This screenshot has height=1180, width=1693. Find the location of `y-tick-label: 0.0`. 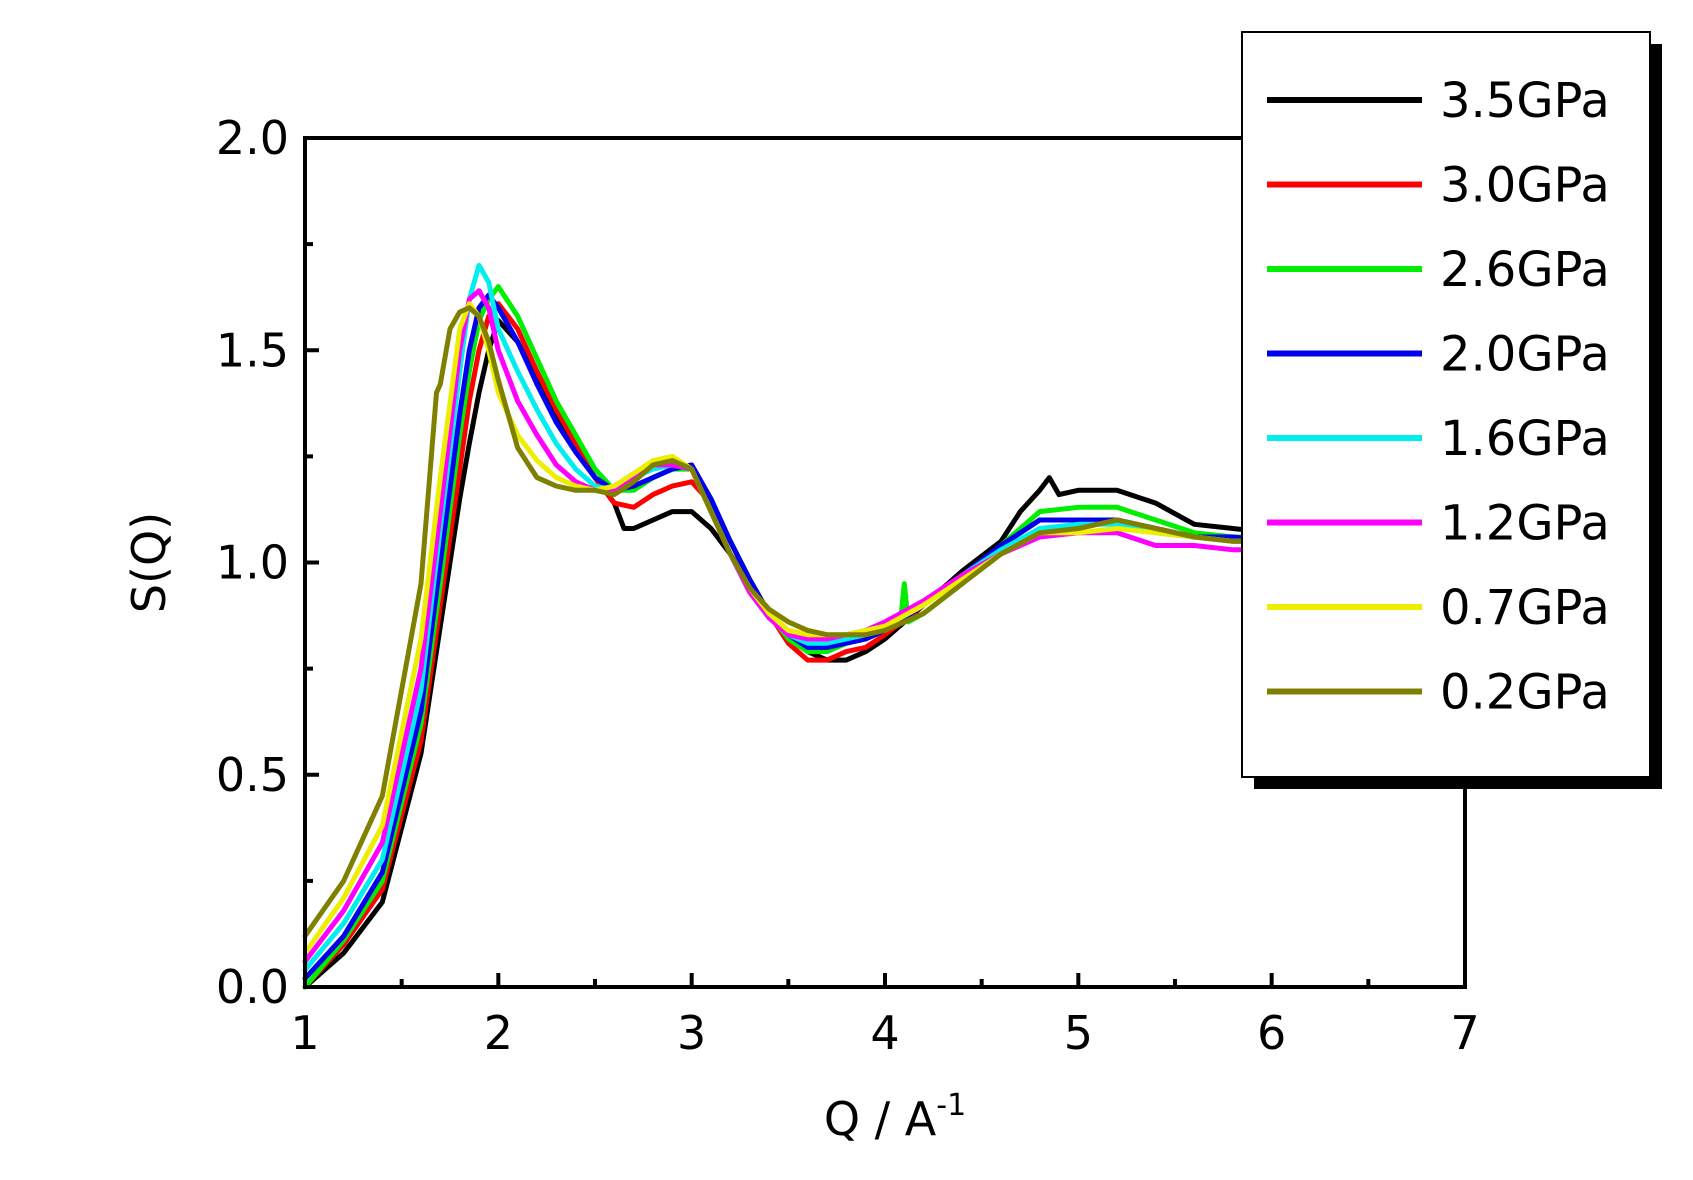

y-tick-label: 0.0 is located at coordinates (252, 987).